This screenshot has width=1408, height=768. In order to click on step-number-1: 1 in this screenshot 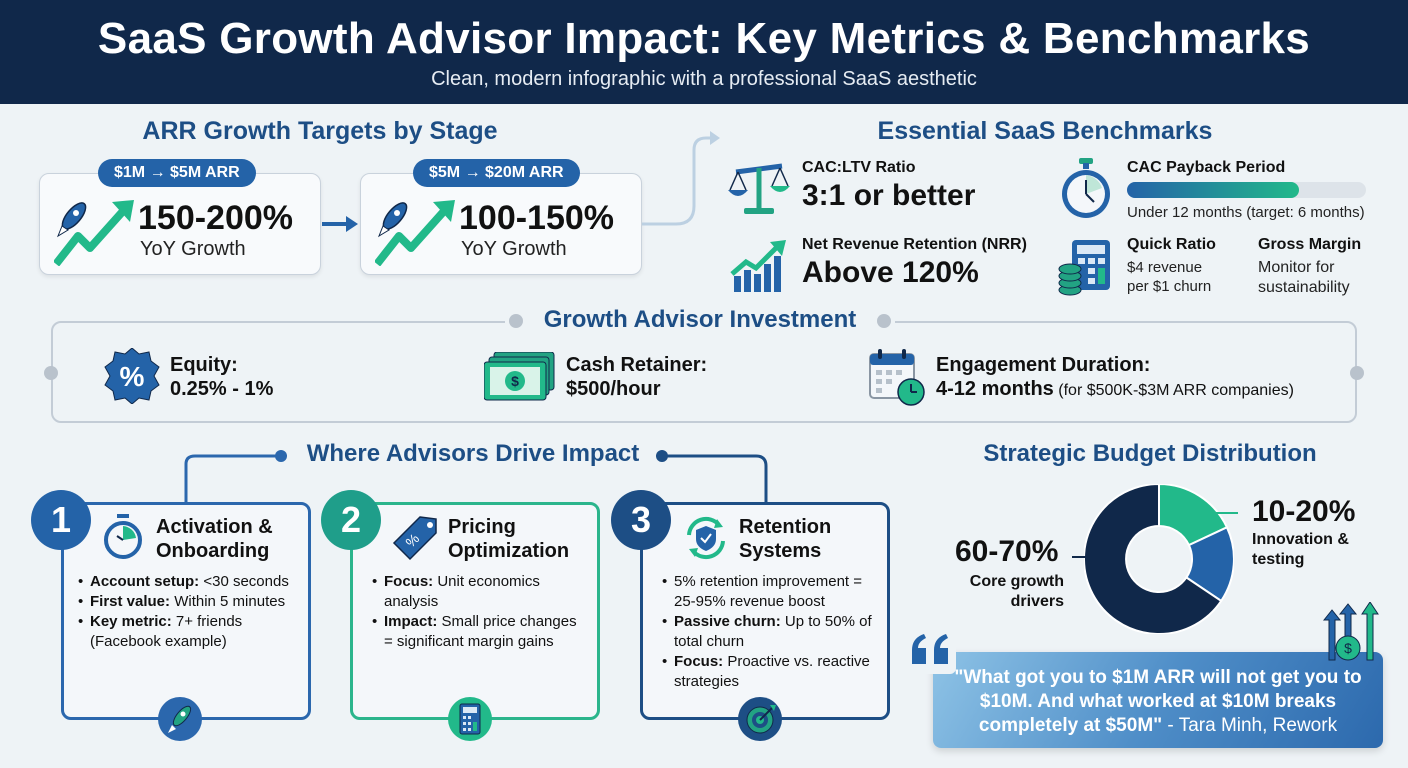, I will do `click(61, 520)`.